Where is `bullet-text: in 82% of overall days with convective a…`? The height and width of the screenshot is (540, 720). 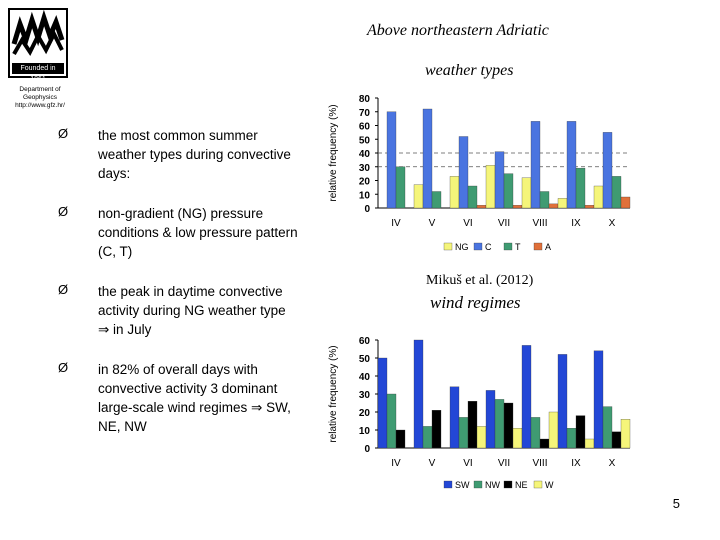
bullet-text: in 82% of overall days with convective a… is located at coordinates (194, 398).